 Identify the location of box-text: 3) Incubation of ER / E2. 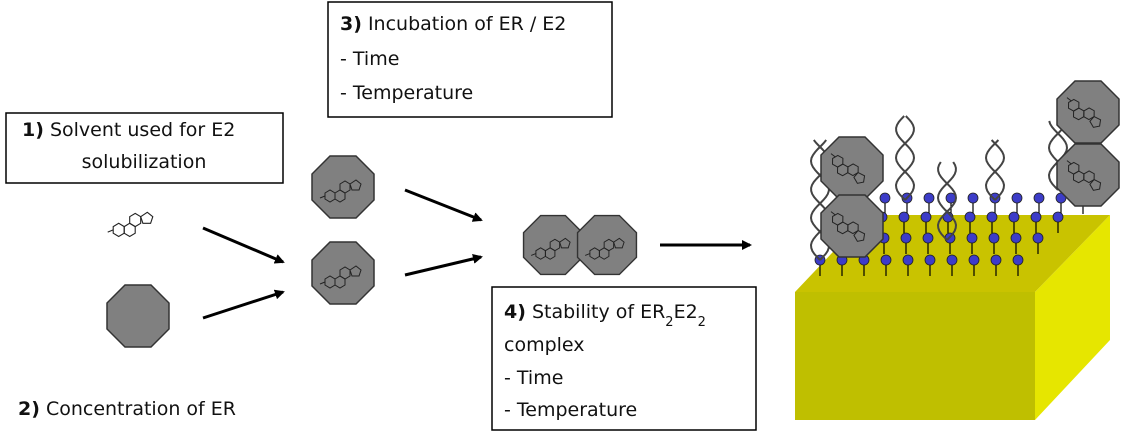
(453, 24).